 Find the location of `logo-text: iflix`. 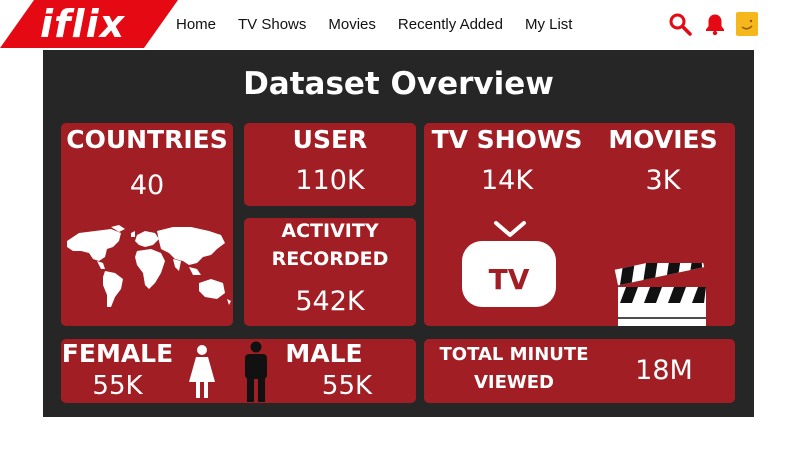

logo-text: iflix is located at coordinates (83, 24).